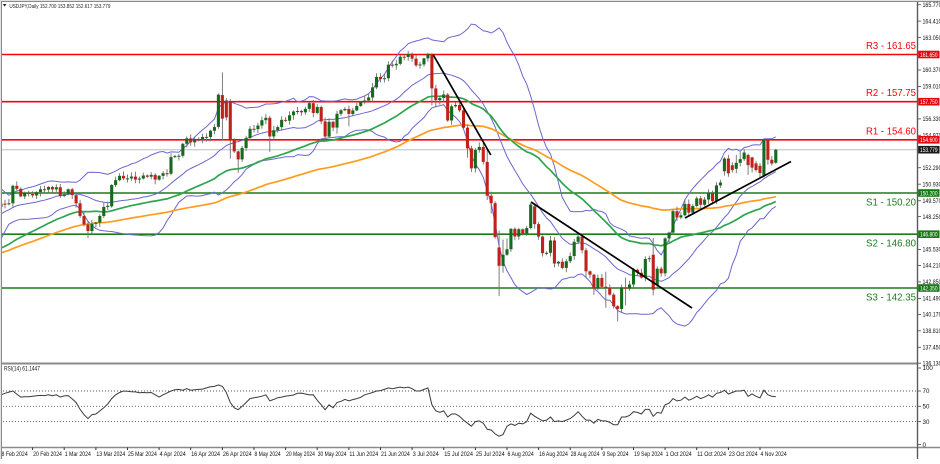 The width and height of the screenshot is (940, 464). I want to click on svg-text: S3 - 142.35, so click(891, 298).